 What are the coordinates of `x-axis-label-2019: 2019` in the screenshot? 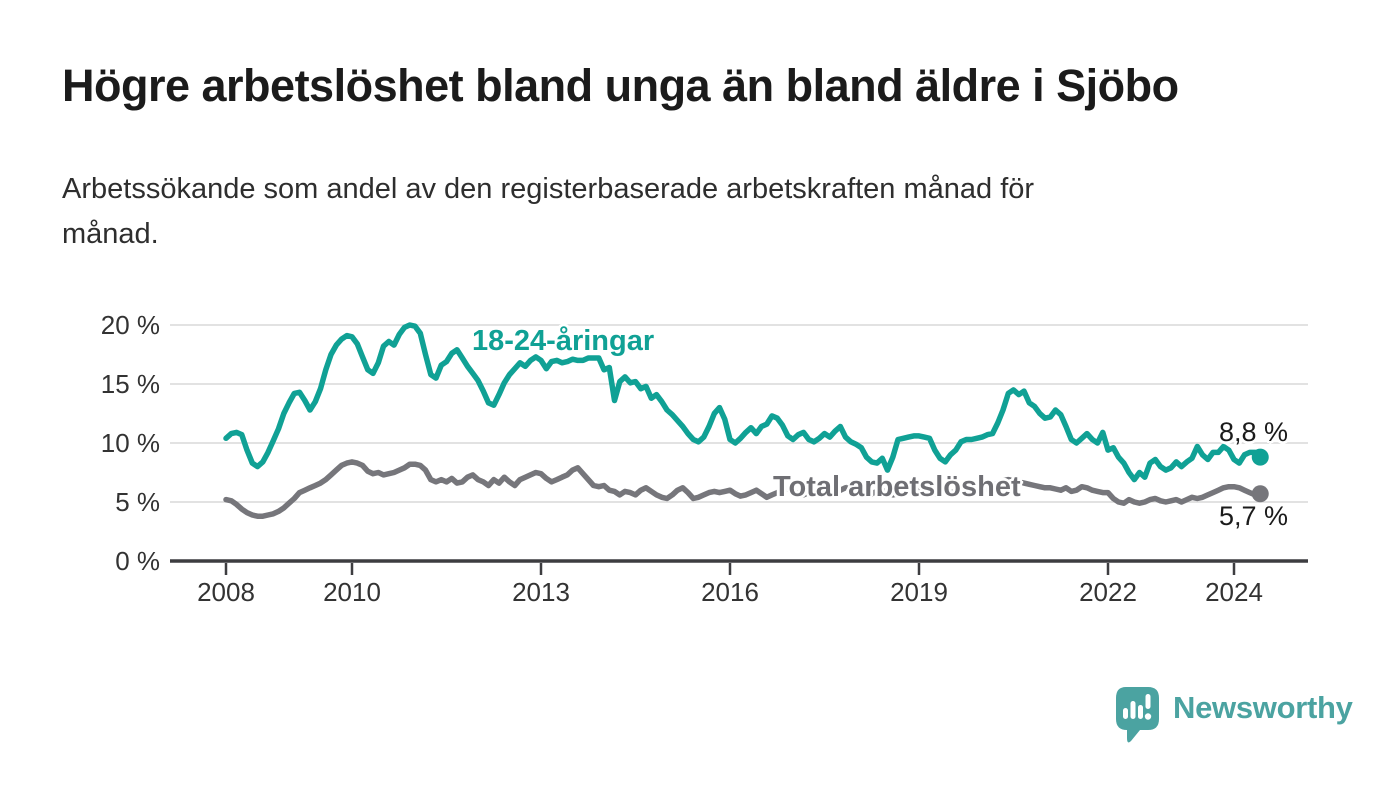 It's located at (919, 592).